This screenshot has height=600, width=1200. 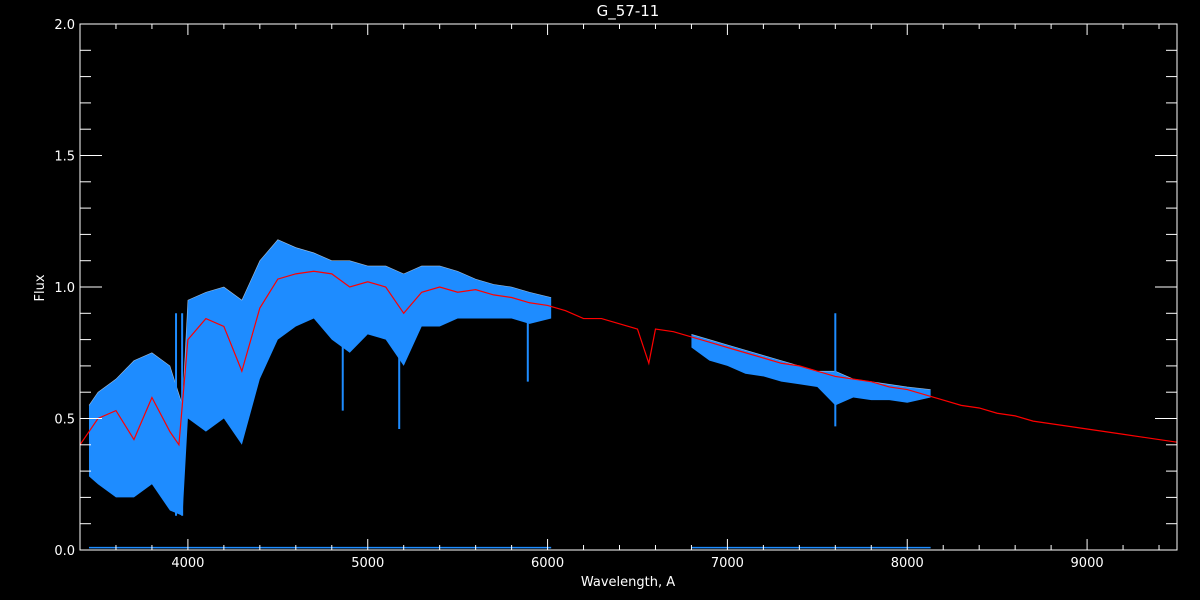 I want to click on y-tick-label: 2.0, so click(x=64, y=25).